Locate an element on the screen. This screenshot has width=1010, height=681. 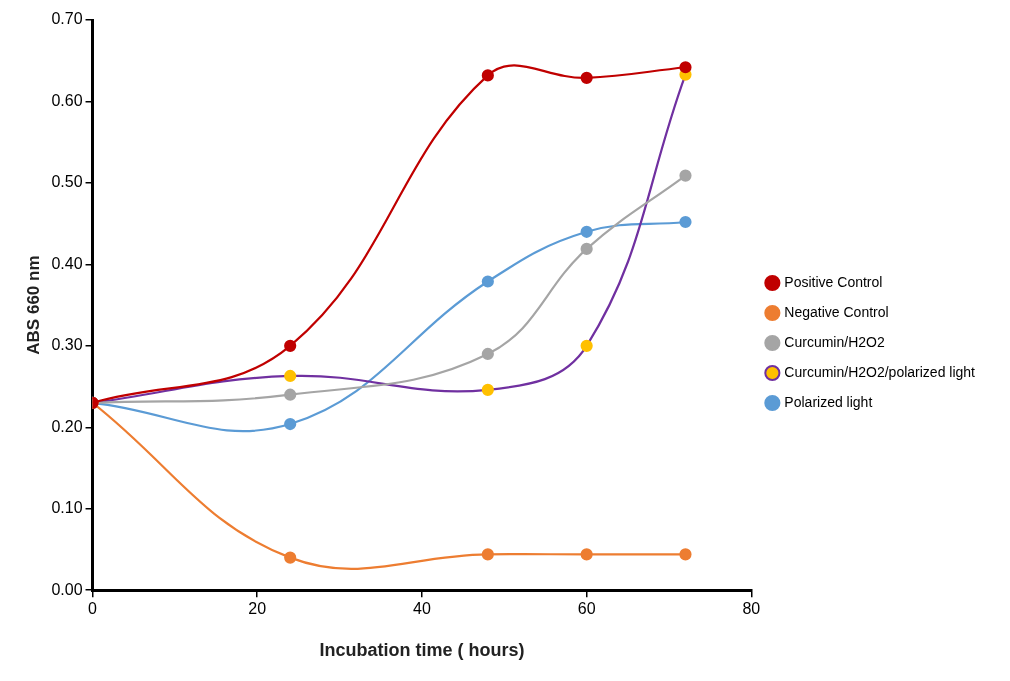
x-tick-label: 40 is located at coordinates (422, 609).